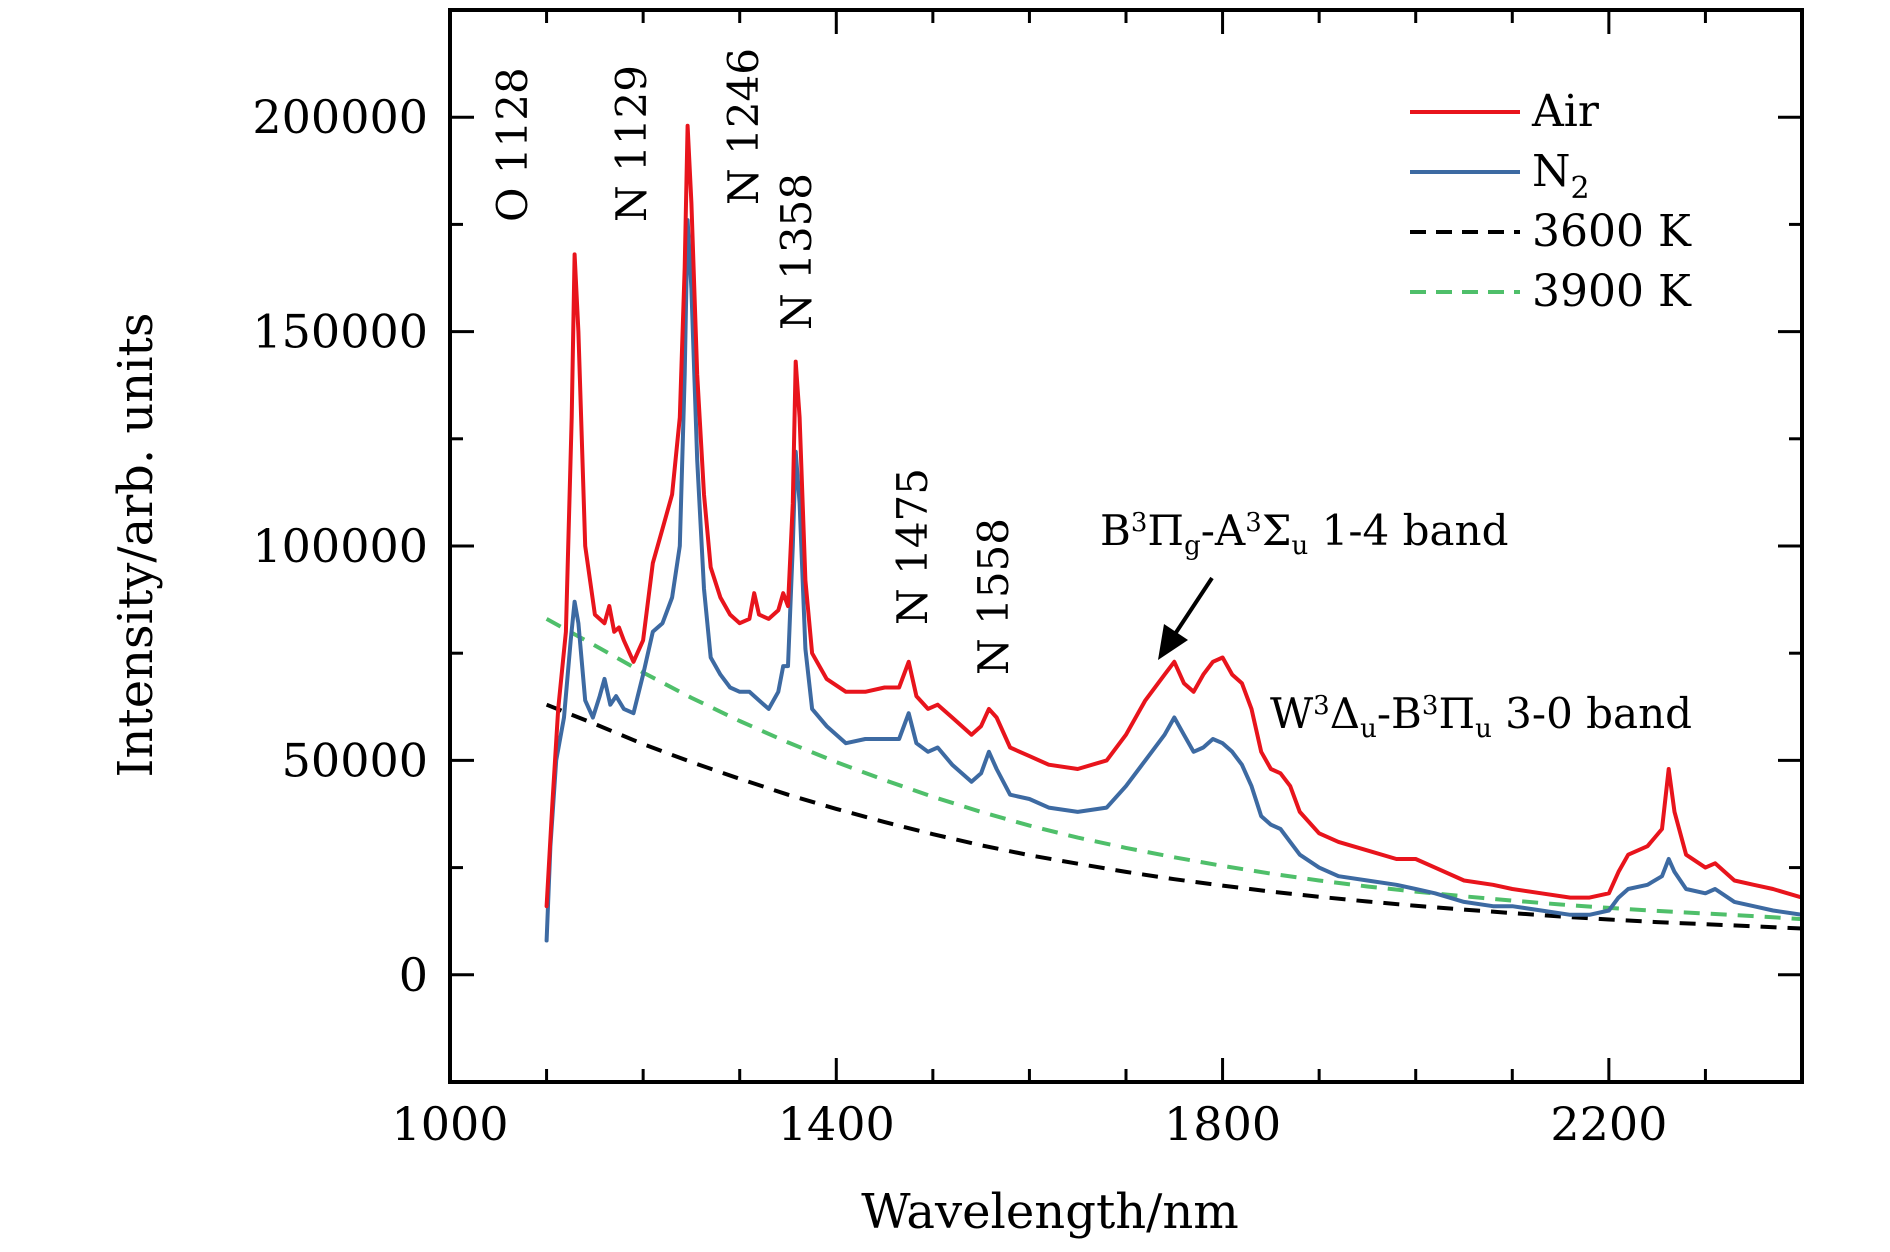 Image resolution: width=1890 pixels, height=1252 pixels. Describe the element at coordinates (340, 117) in the screenshot. I see `y-tick-label: 200000` at that location.